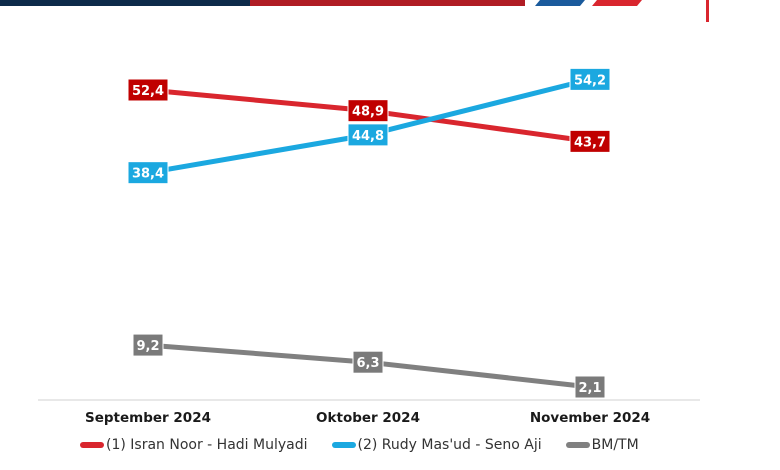  What do you see at coordinates (707, 11) in the screenshot?
I see `banner-red-vertical-line` at bounding box center [707, 11].